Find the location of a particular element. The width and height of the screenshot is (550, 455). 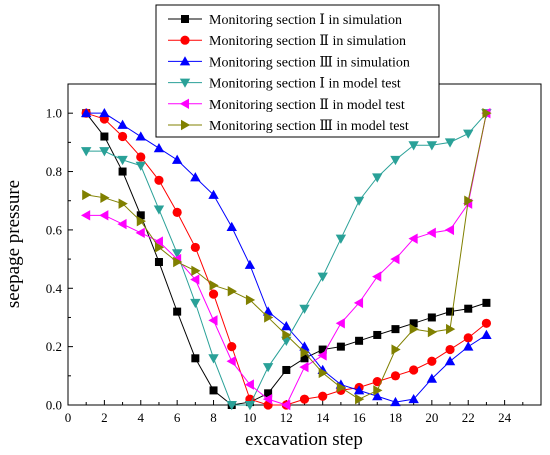

y-tick-label: 1.0 is located at coordinates (54, 113).